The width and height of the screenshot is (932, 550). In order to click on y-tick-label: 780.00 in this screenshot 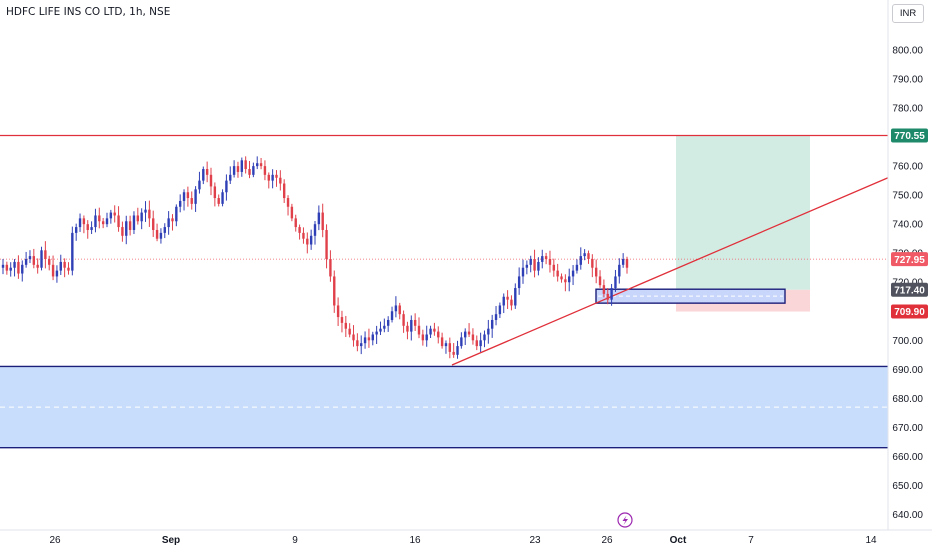, I will do `click(907, 109)`.